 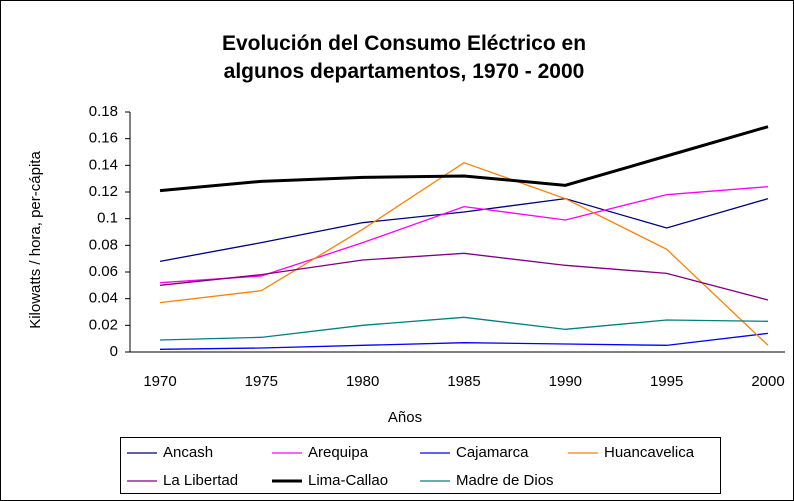 What do you see at coordinates (767, 381) in the screenshot?
I see `x-tick-label: 2000` at bounding box center [767, 381].